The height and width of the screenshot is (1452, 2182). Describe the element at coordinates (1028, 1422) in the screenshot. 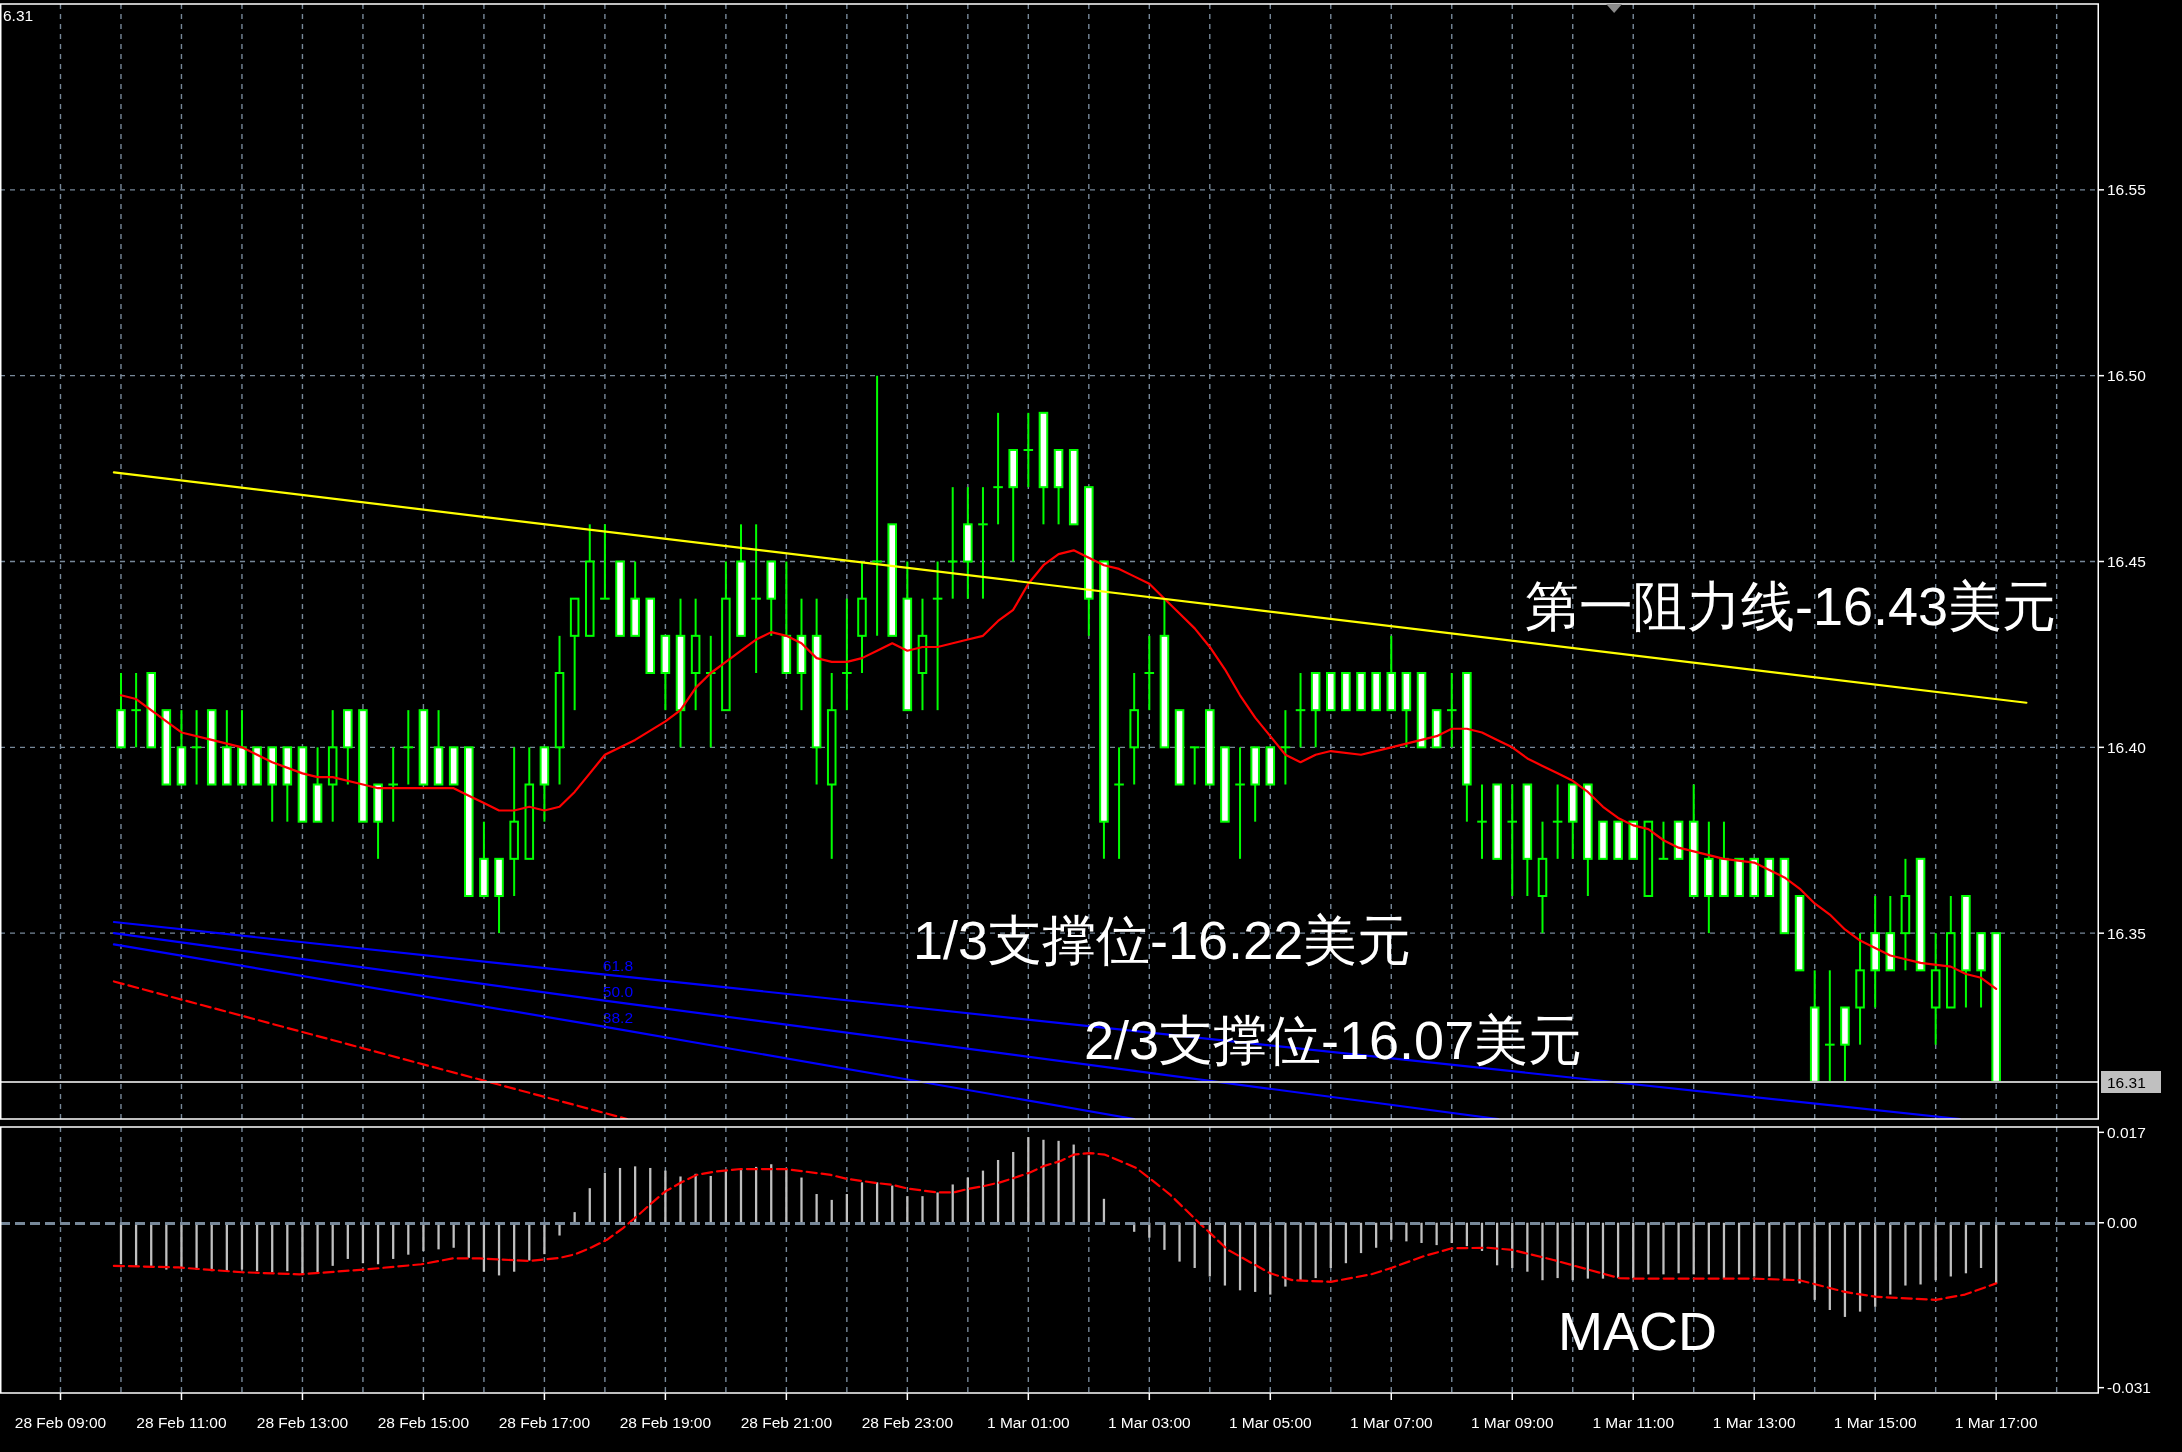

I see `x-tick-label: 1 Mar 01:00` at that location.